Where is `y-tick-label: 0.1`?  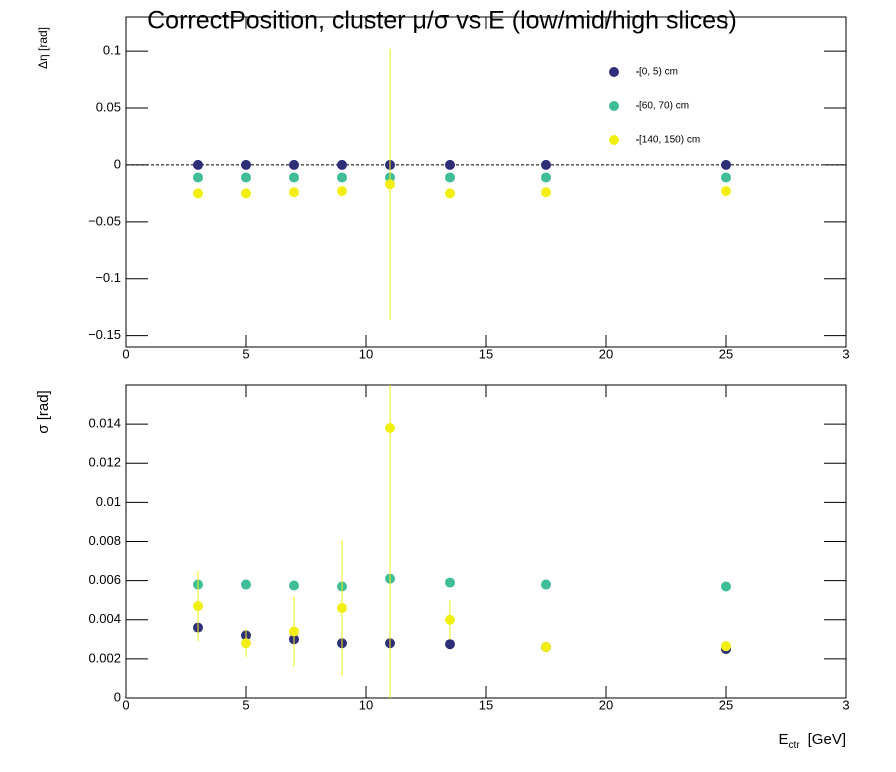 y-tick-label: 0.1 is located at coordinates (112, 50).